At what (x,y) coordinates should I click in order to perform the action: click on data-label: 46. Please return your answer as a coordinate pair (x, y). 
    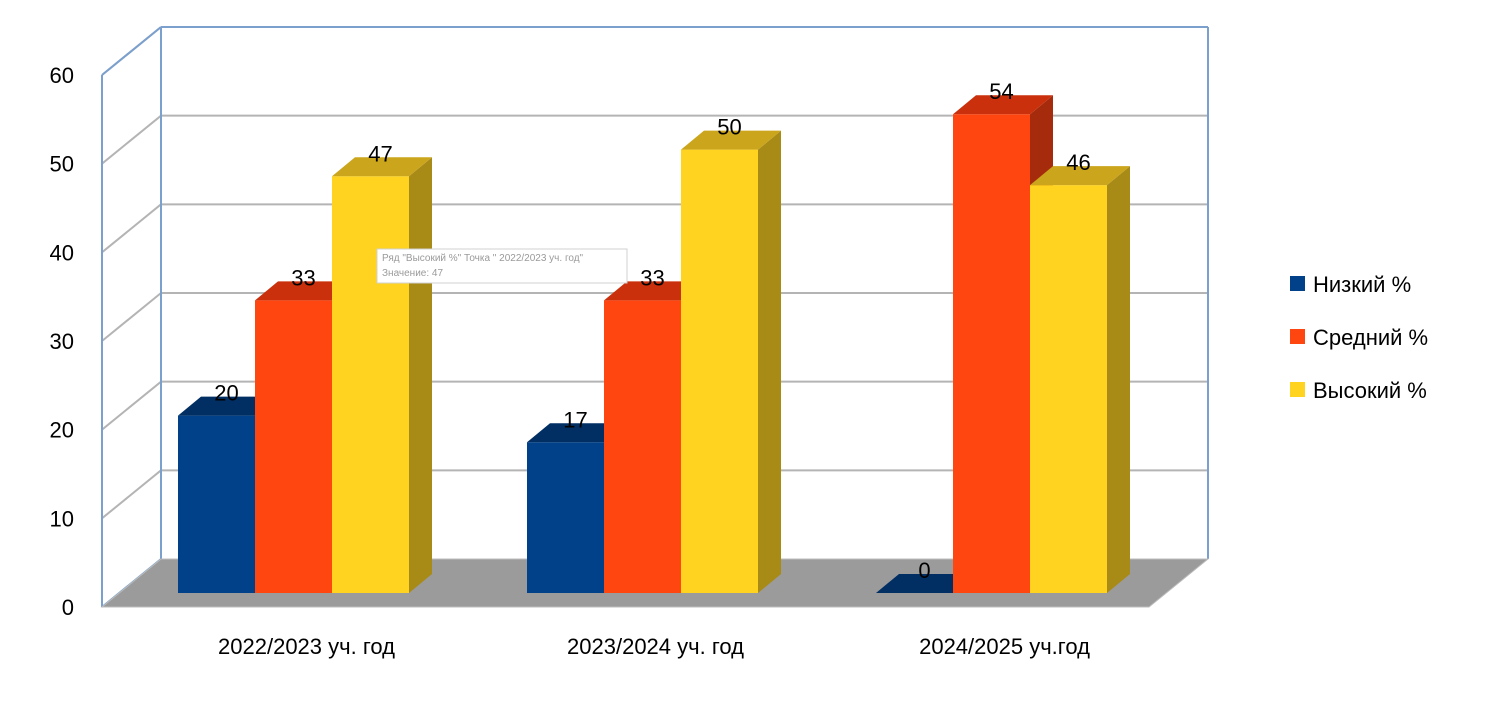
    Looking at the image, I should click on (1078, 162).